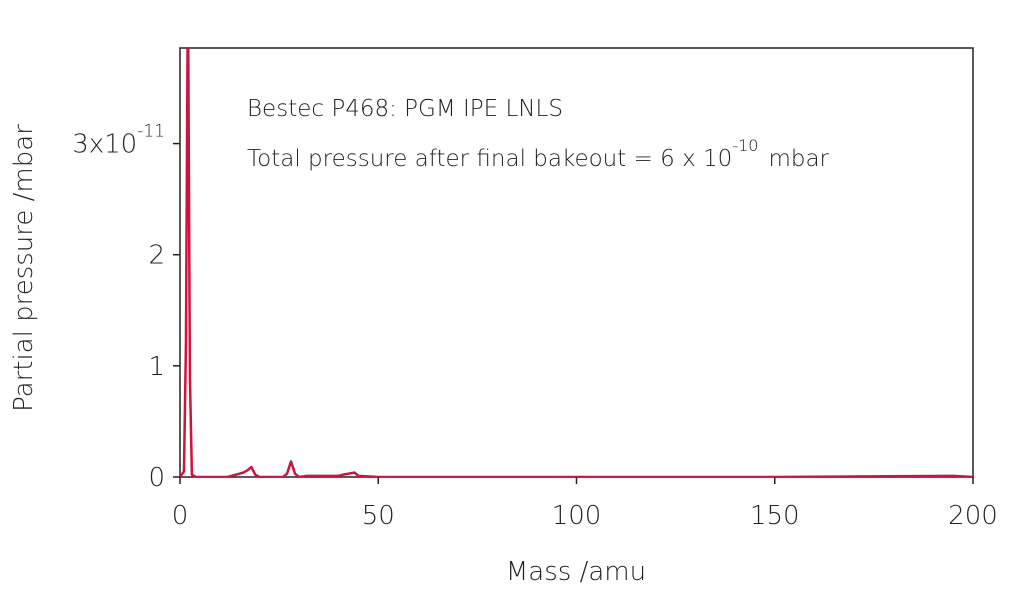 Image resolution: width=1024 pixels, height=593 pixels. Describe the element at coordinates (378, 516) in the screenshot. I see `x-tick-label: 50` at that location.